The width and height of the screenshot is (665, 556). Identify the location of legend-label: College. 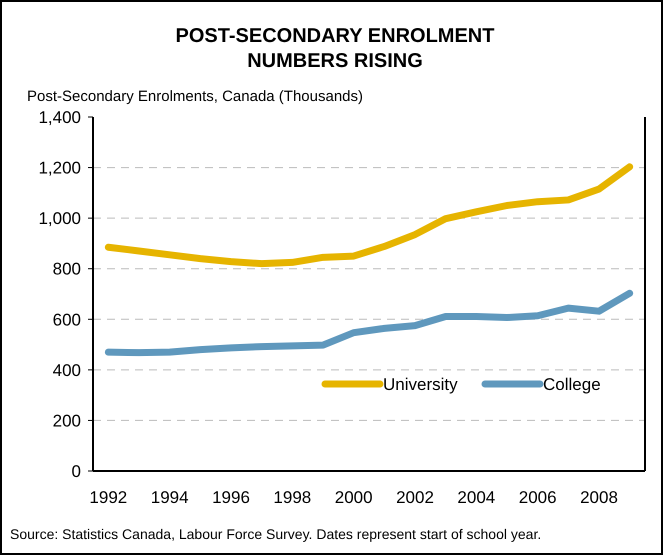
(572, 384).